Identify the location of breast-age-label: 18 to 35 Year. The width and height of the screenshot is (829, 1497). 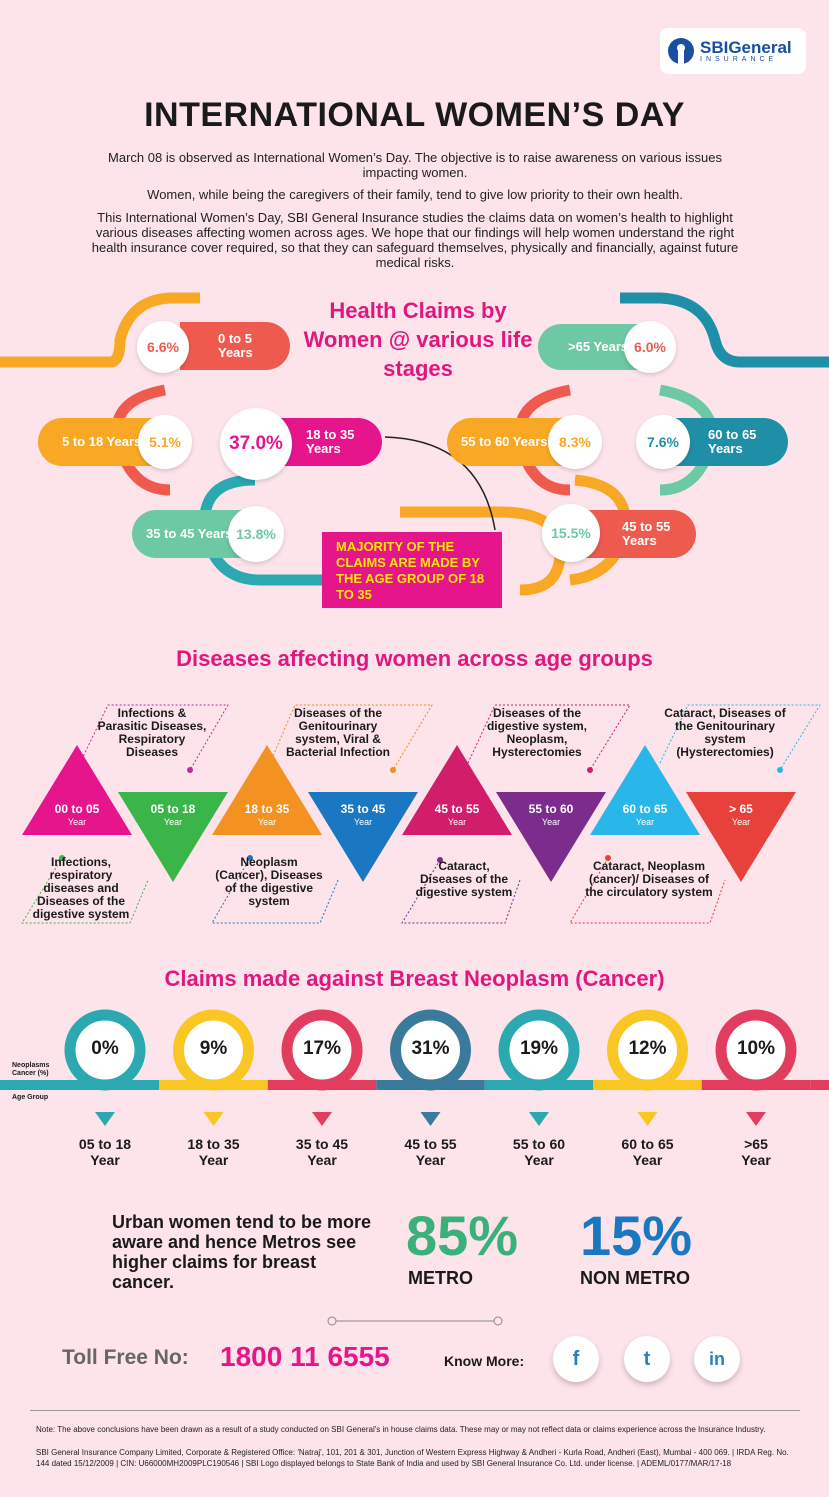
(213, 1152).